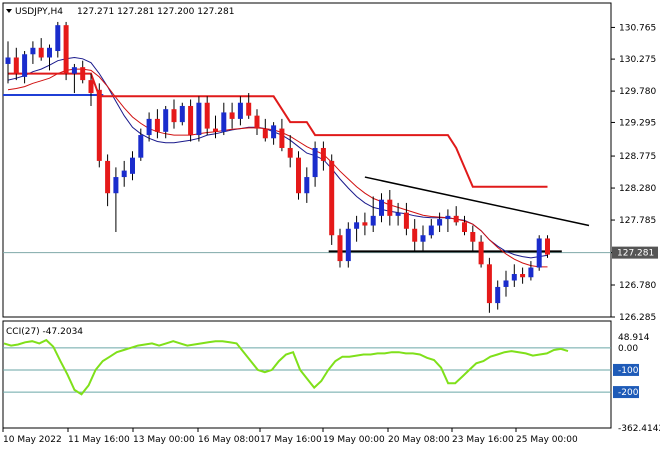 The width and height of the screenshot is (660, 450). I want to click on last-price-tag-label: 127.281, so click(635, 254).